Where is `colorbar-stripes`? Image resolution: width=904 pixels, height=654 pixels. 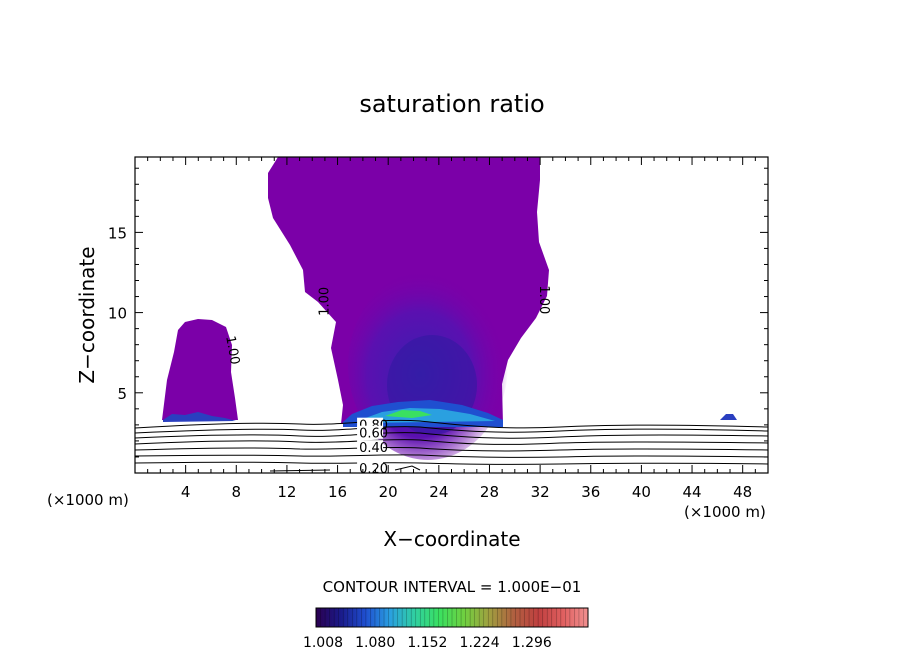 colorbar-stripes is located at coordinates (452, 617).